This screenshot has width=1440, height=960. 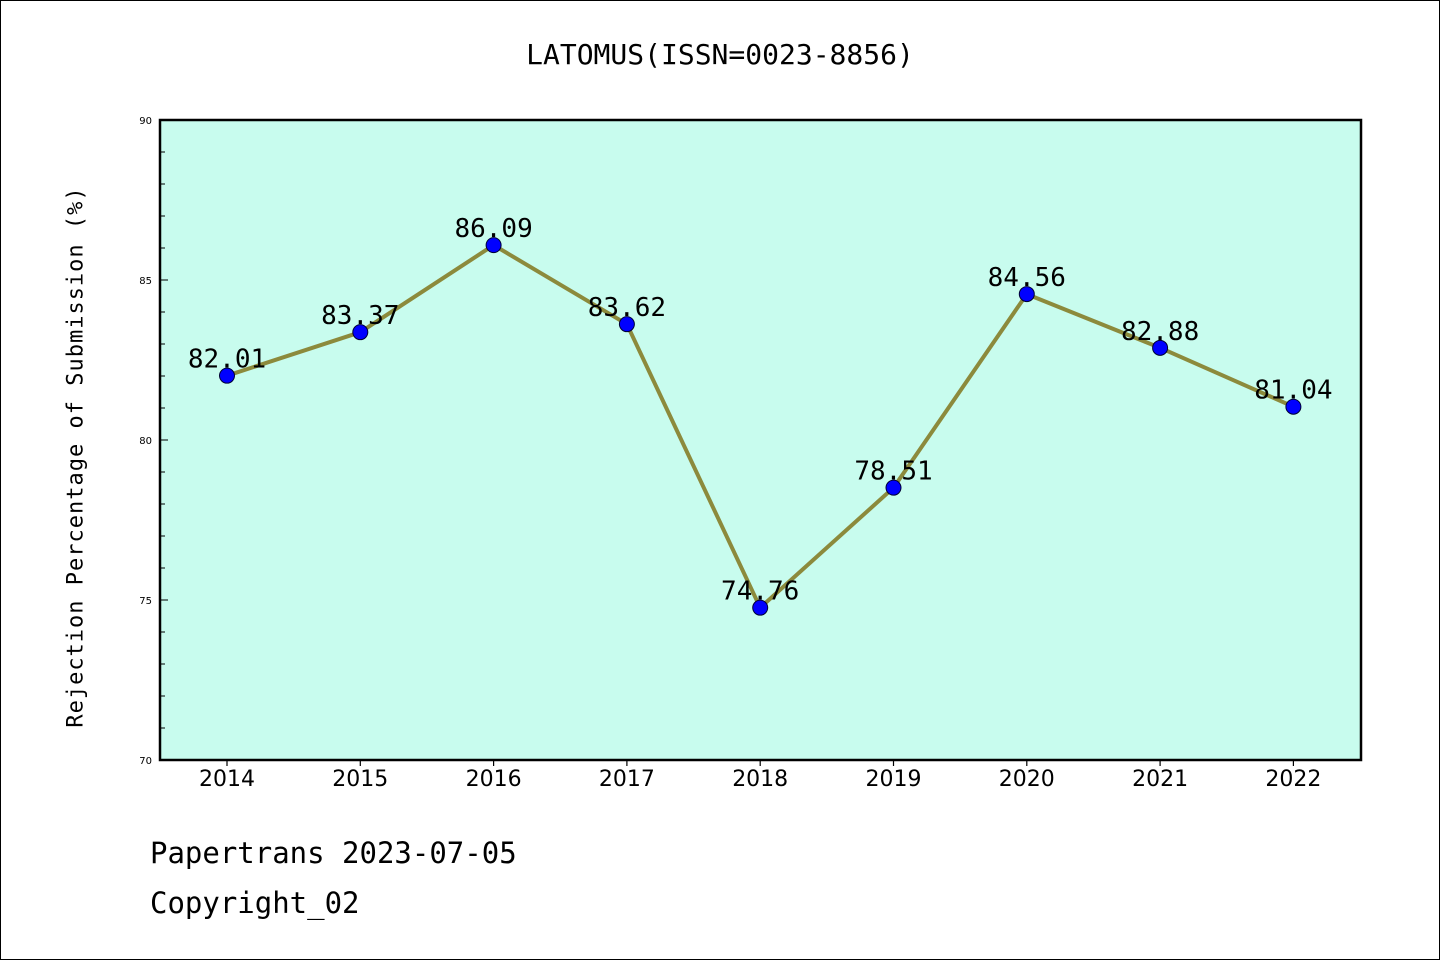 I want to click on data-label: 74.76, so click(x=760, y=592).